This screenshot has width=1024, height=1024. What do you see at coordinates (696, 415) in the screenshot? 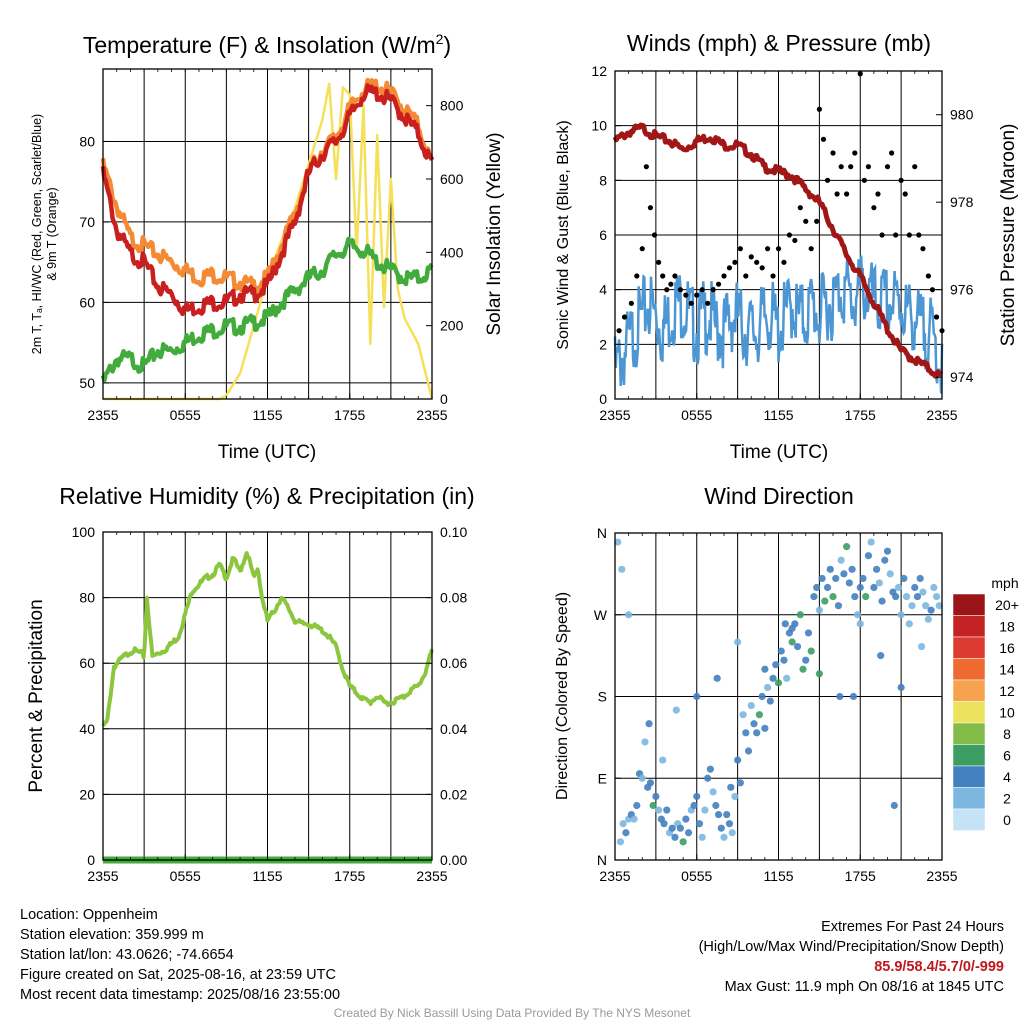
I see `winds-x-tick-label: 0555` at bounding box center [696, 415].